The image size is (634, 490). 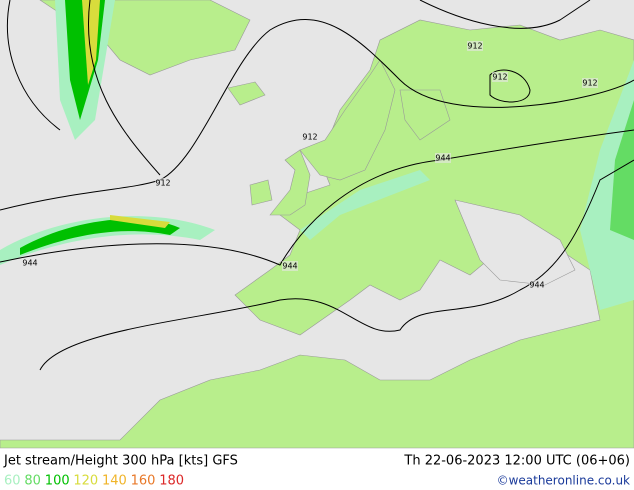 I want to click on legend: 60 80 100 120 140 160 180, so click(x=94, y=481).